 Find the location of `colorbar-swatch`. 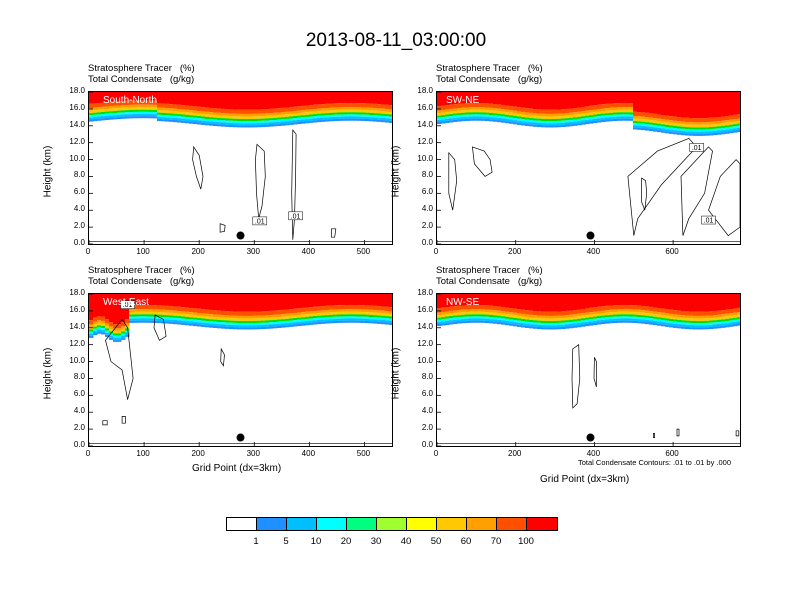

colorbar-swatch is located at coordinates (452, 524).